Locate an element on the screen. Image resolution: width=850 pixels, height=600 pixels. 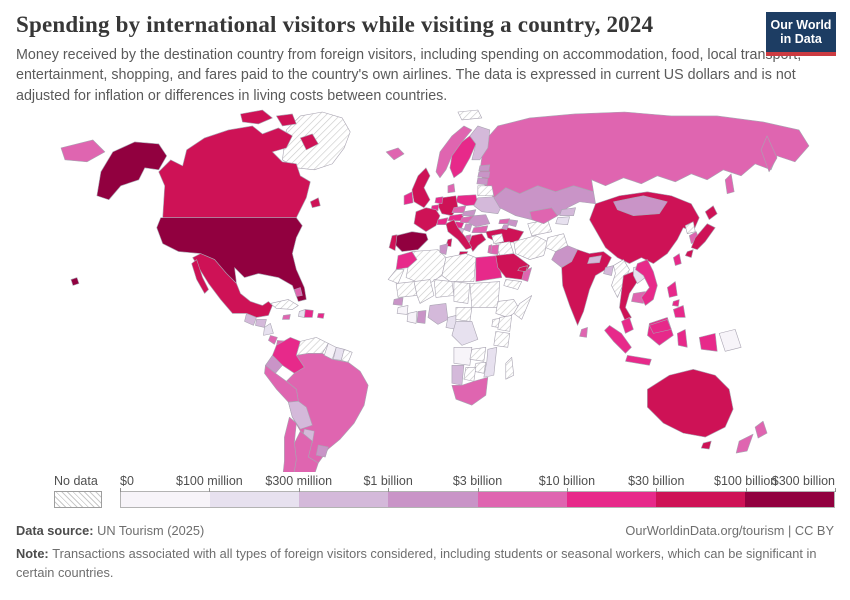
country-bulgaria is located at coordinates (480, 229).